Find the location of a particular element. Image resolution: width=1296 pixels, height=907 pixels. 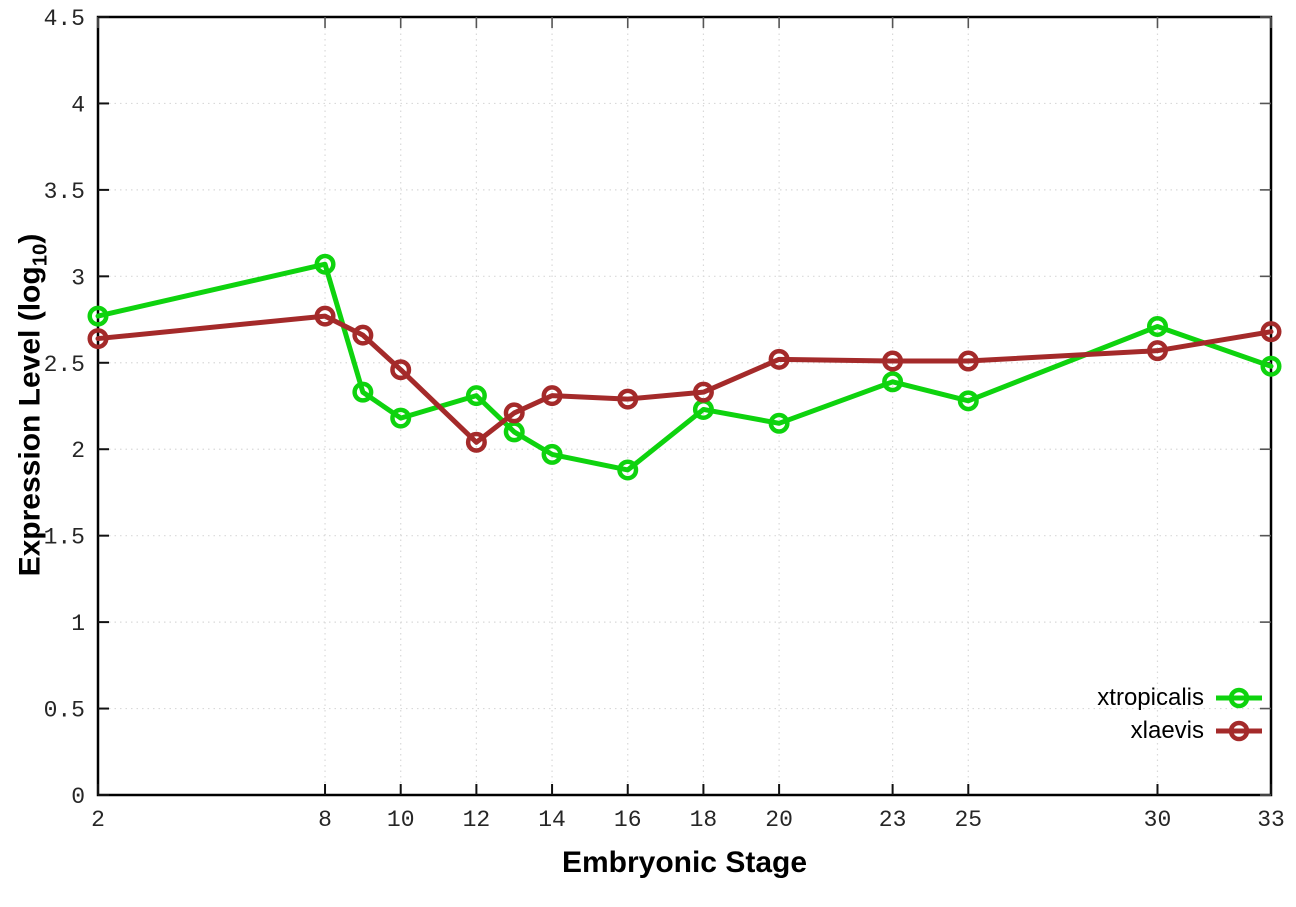

y-axis-title: Expression Level (log10) is located at coordinates (33, 405).